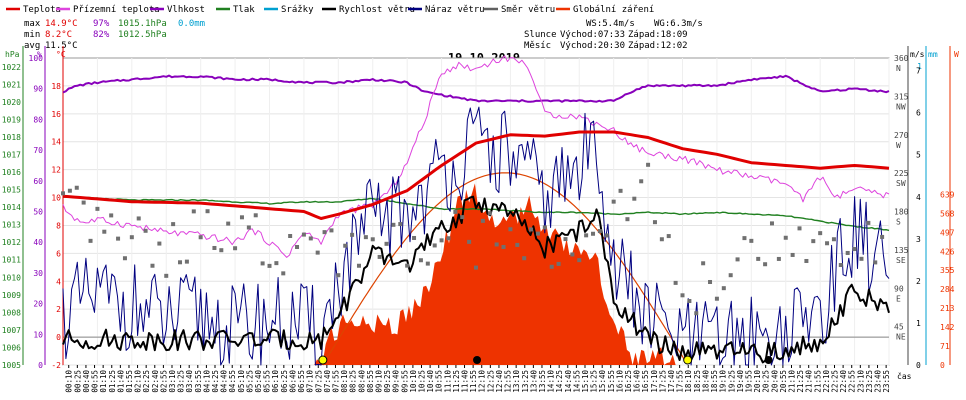  Describe the element at coordinates (430, 381) in the screenshot. I see `x-tick-label: 10:40` at that location.